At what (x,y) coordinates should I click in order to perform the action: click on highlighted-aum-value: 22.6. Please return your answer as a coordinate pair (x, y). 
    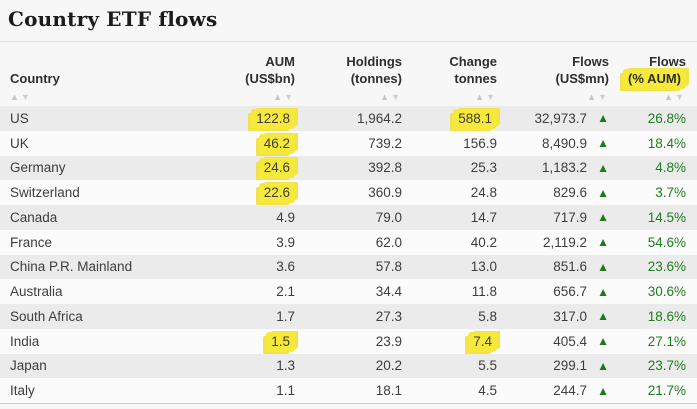
    Looking at the image, I should click on (276, 193).